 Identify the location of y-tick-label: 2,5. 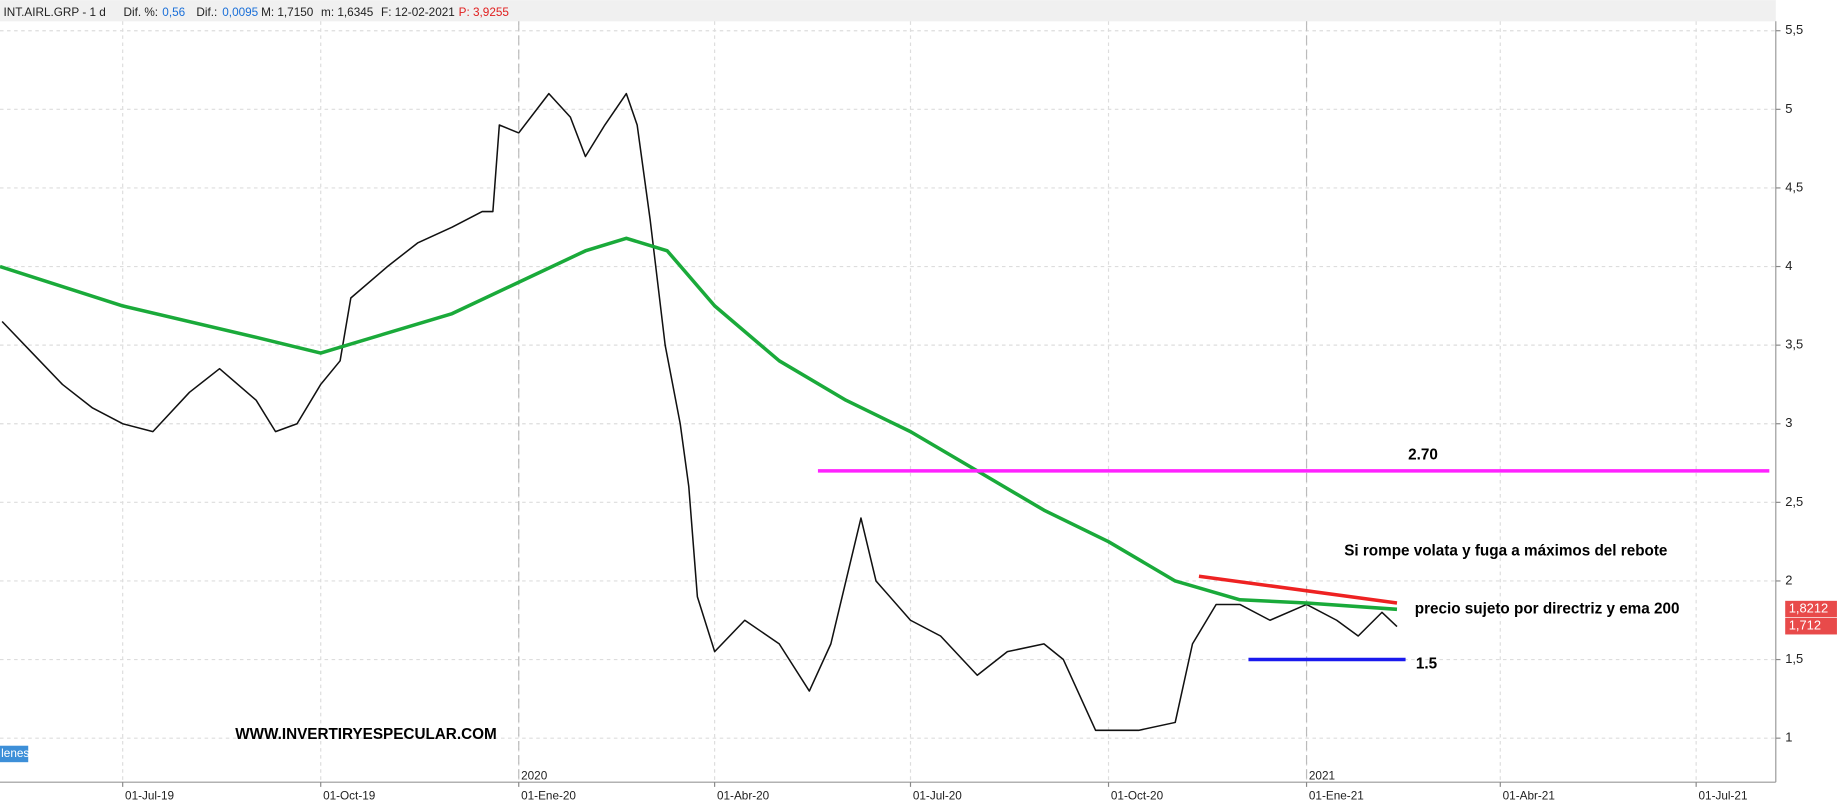
(1794, 501).